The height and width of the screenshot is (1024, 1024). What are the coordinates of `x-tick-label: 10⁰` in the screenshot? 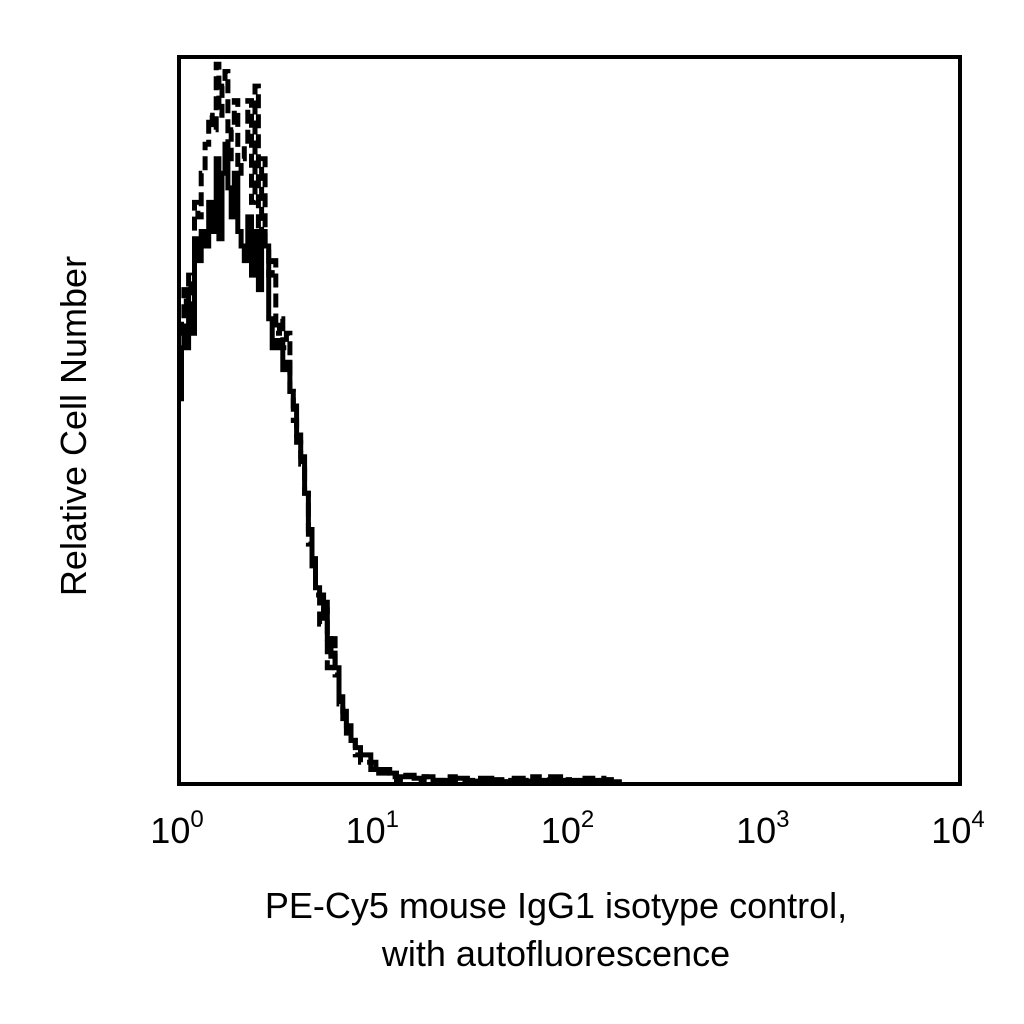 It's located at (176, 828).